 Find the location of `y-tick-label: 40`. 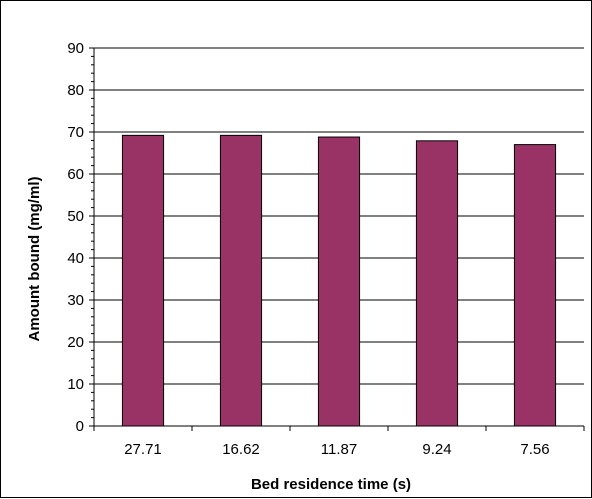

y-tick-label: 40 is located at coordinates (75, 258).